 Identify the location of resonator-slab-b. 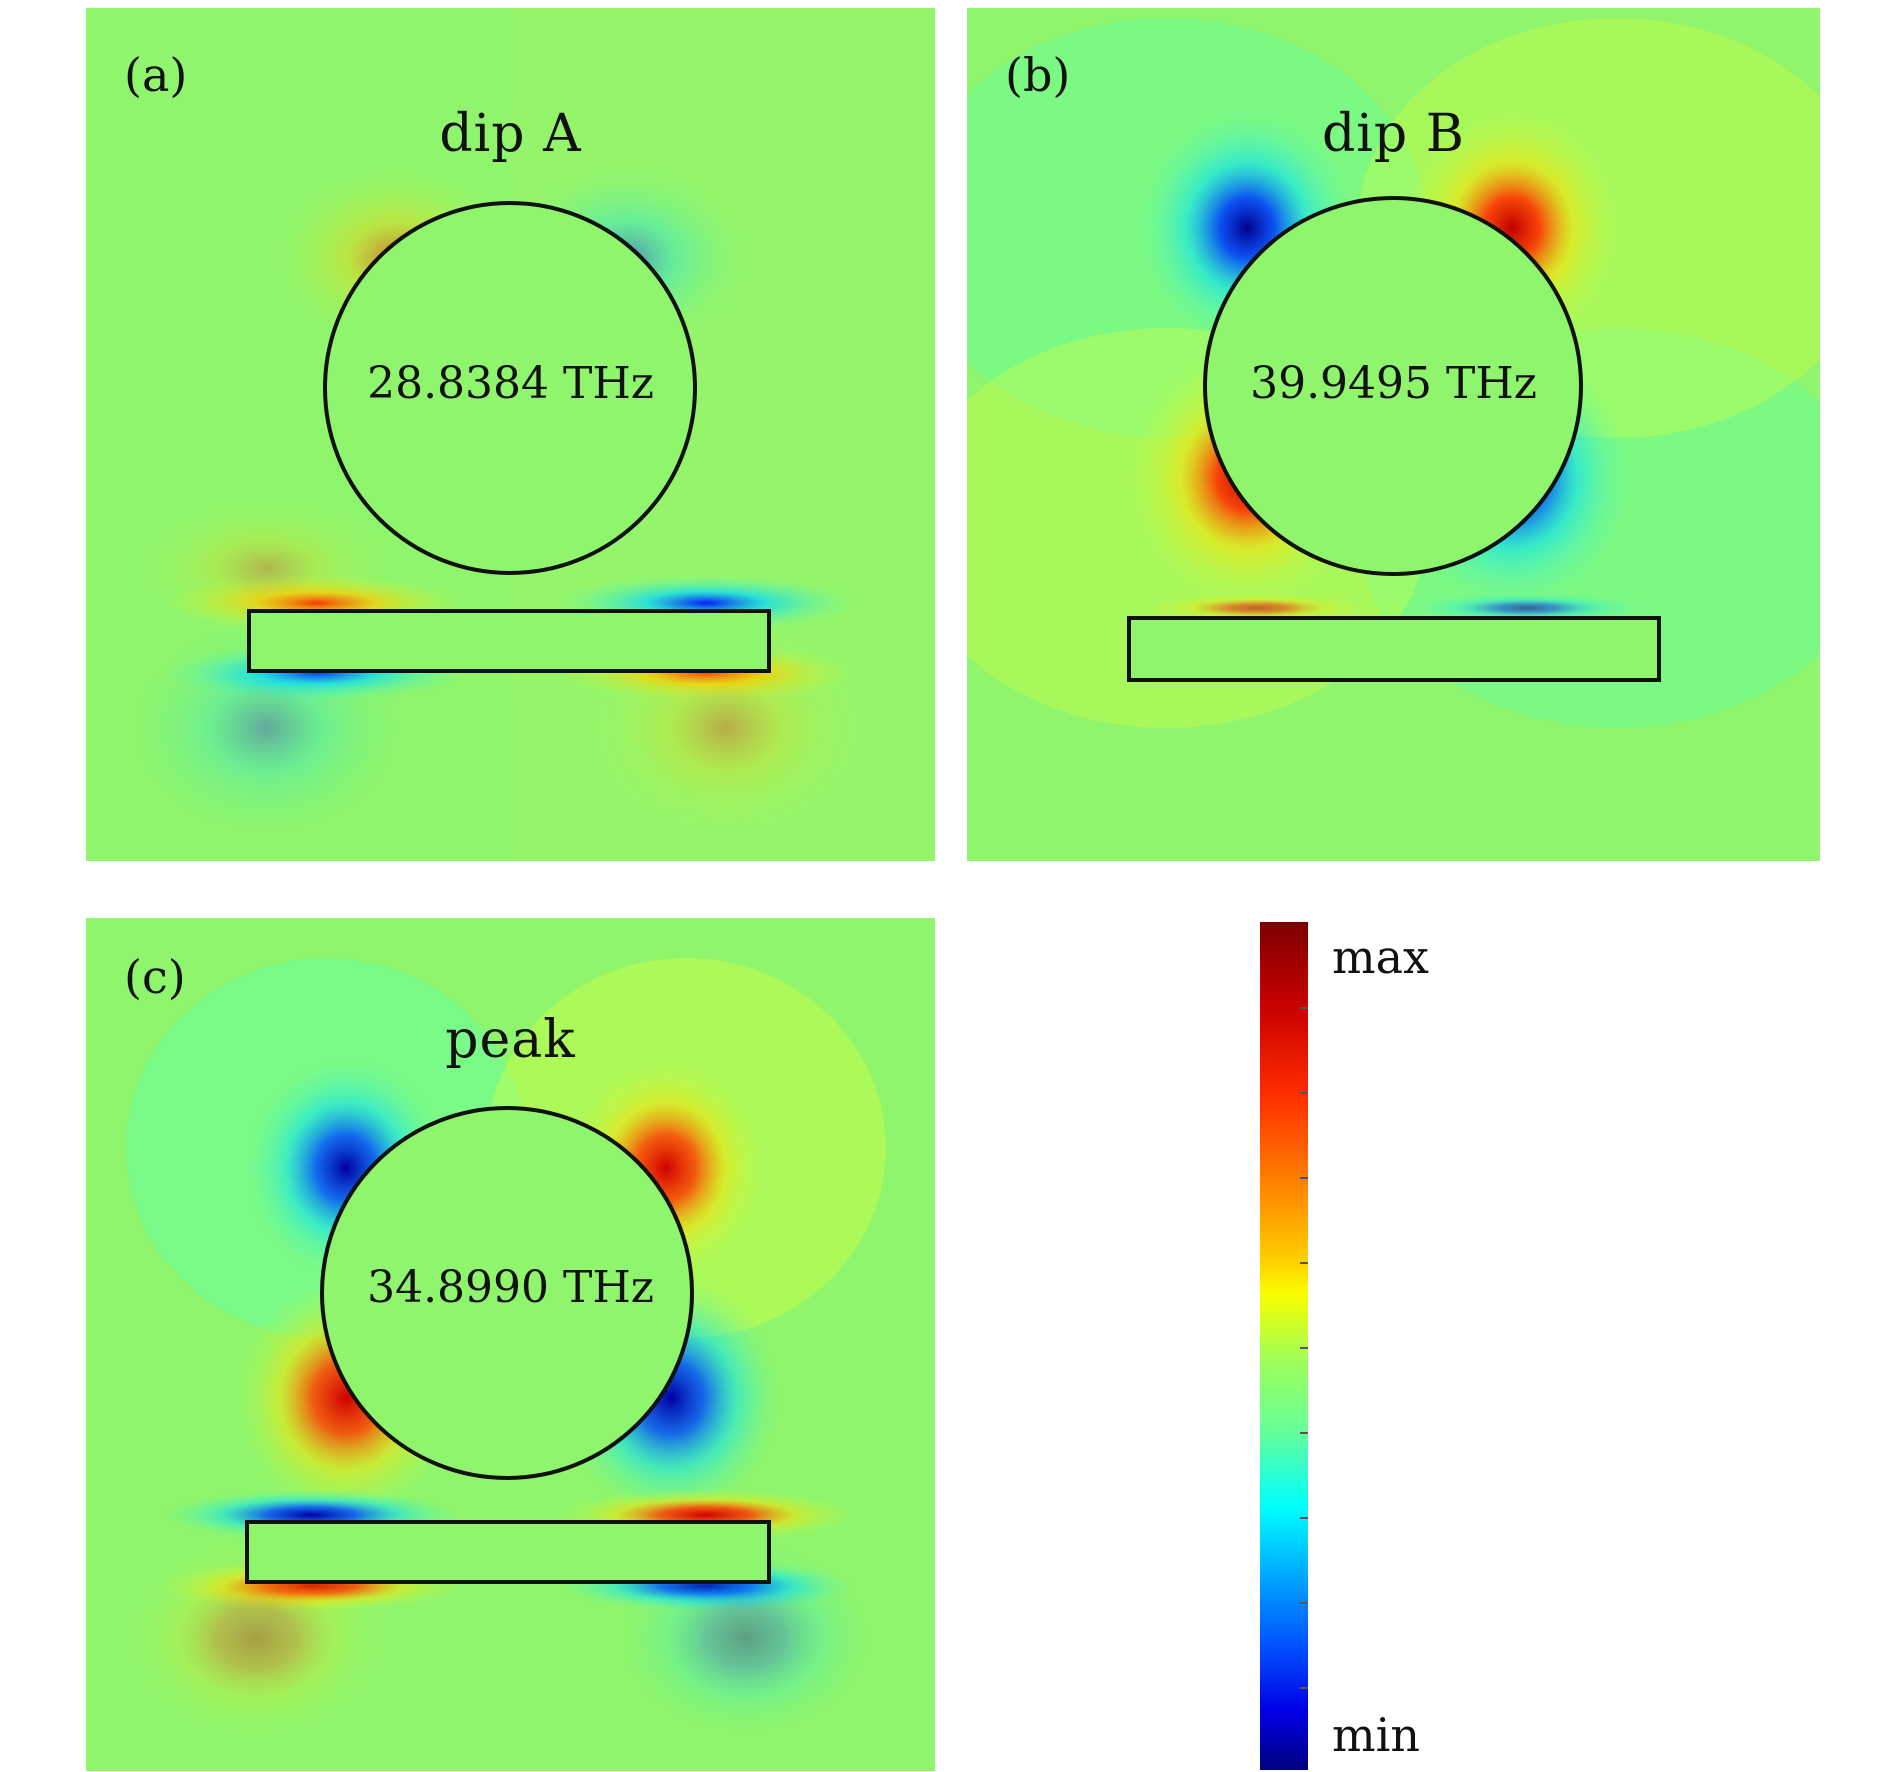
(1394, 649).